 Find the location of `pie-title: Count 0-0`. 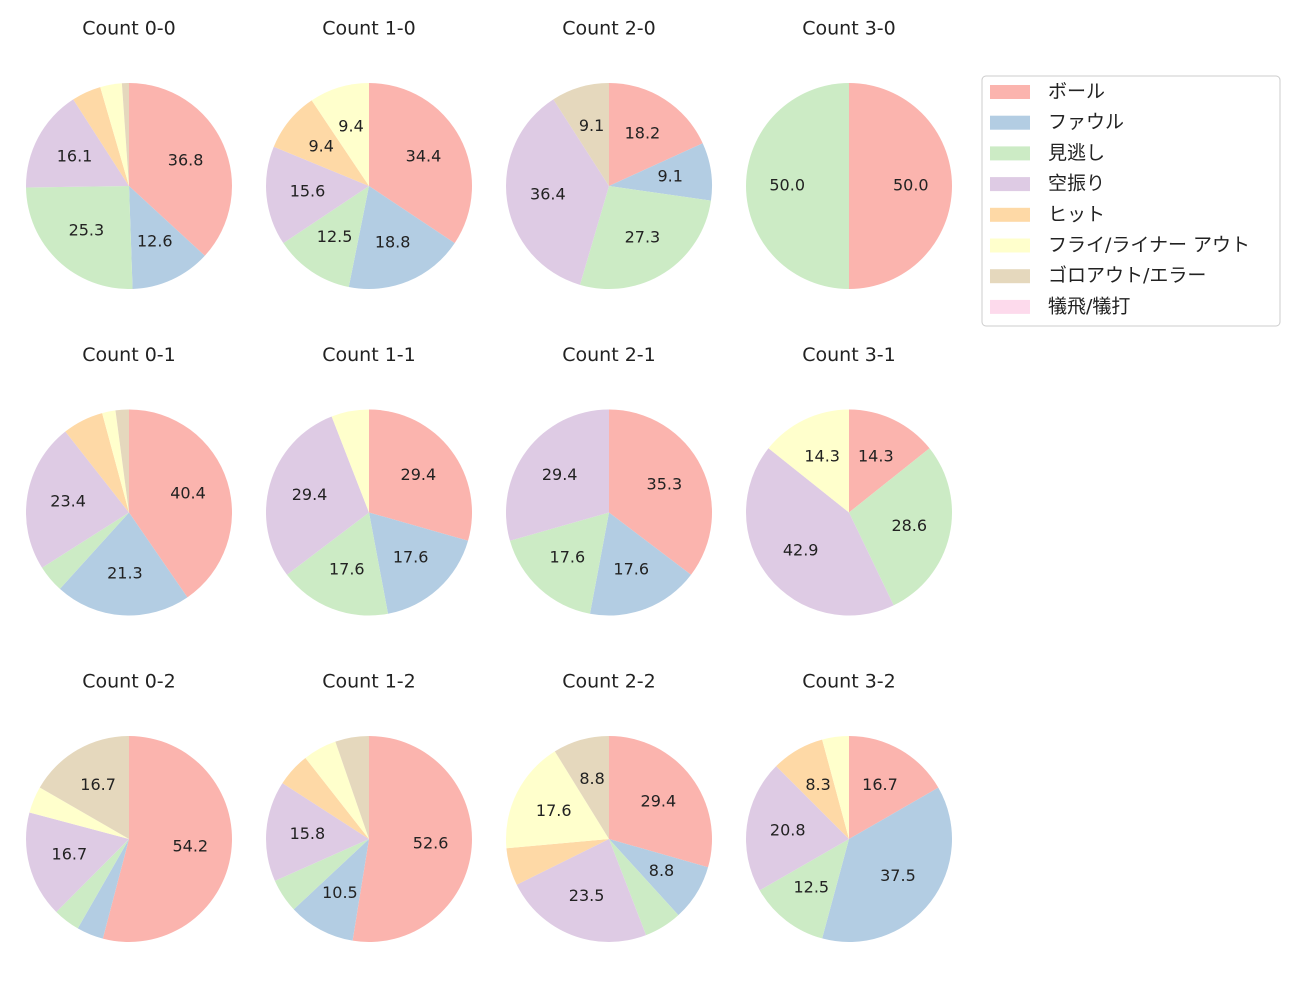

pie-title: Count 0-0 is located at coordinates (129, 29).